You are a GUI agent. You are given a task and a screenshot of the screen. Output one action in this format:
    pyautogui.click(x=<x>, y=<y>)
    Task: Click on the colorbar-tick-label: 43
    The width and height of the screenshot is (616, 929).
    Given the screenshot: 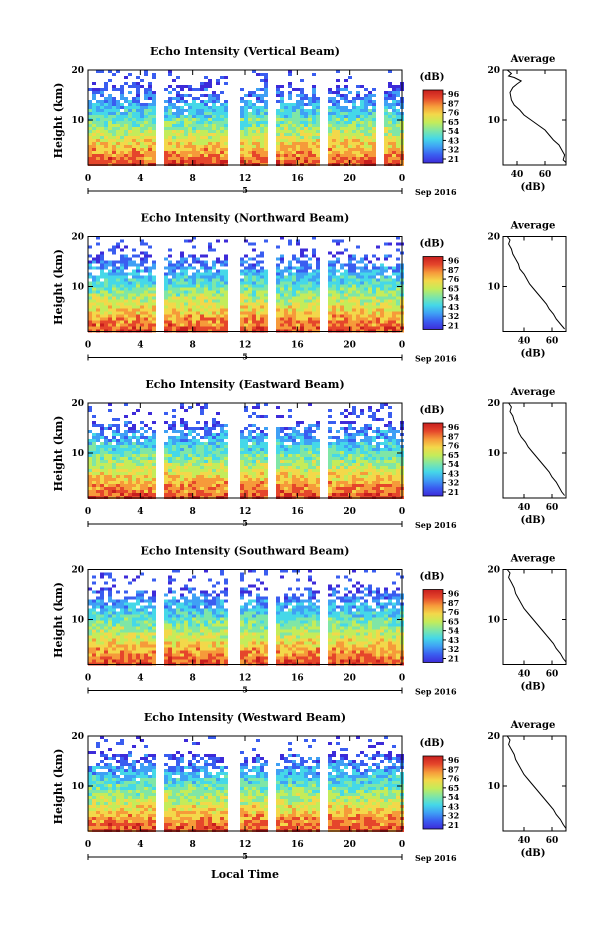 What is the action you would take?
    pyautogui.click(x=454, y=140)
    